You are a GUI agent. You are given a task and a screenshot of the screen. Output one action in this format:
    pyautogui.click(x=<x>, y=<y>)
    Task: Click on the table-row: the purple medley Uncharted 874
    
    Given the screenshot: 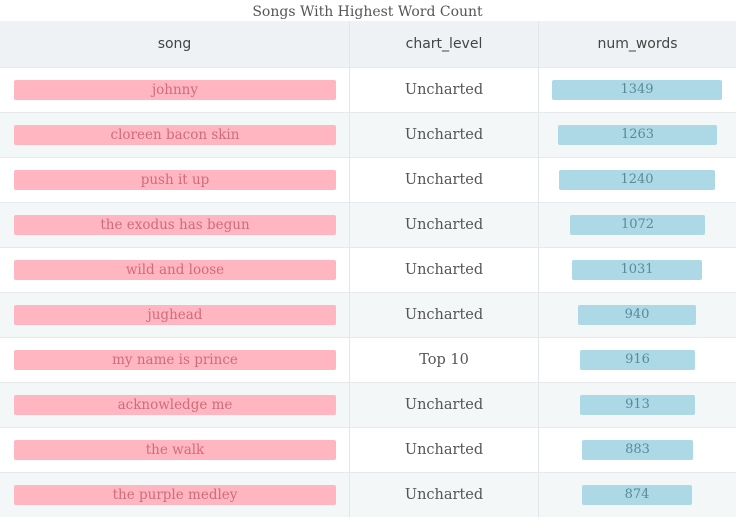 What is the action you would take?
    pyautogui.click(x=368, y=494)
    